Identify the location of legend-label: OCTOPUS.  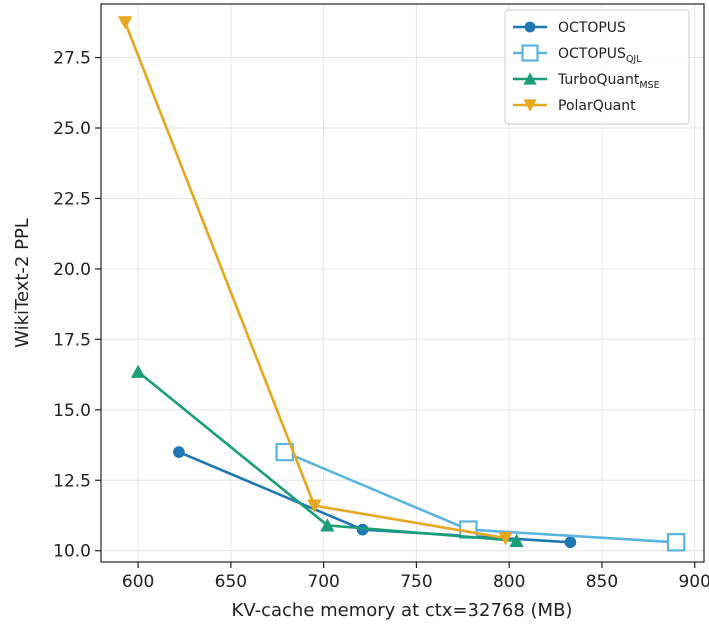
(592, 28).